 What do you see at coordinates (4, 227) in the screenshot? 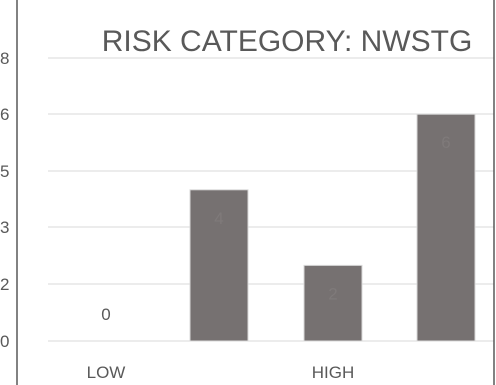
I see `y-tick-label: 3` at bounding box center [4, 227].